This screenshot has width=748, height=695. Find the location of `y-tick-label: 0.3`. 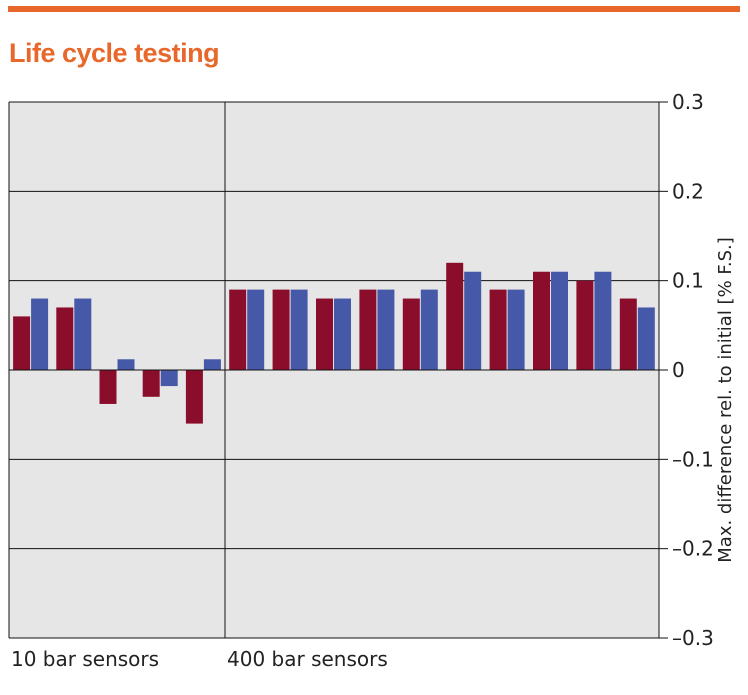

y-tick-label: 0.3 is located at coordinates (688, 102).